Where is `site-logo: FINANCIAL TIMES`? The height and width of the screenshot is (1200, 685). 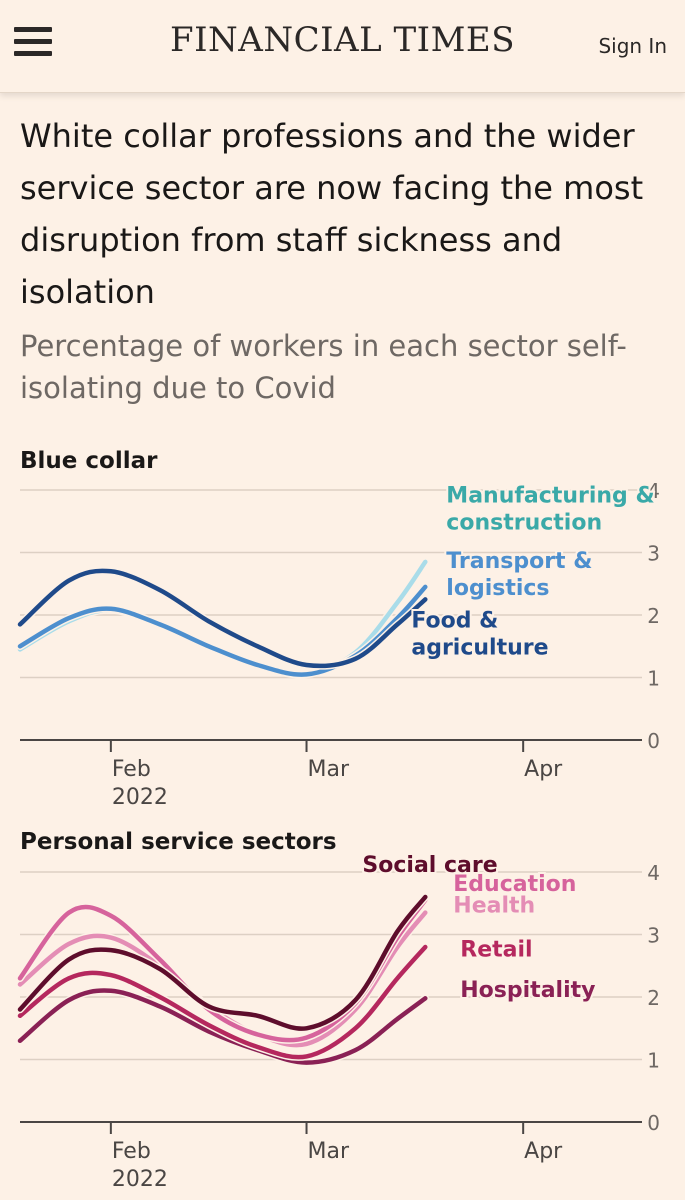
site-logo: FINANCIAL TIMES is located at coordinates (342, 40).